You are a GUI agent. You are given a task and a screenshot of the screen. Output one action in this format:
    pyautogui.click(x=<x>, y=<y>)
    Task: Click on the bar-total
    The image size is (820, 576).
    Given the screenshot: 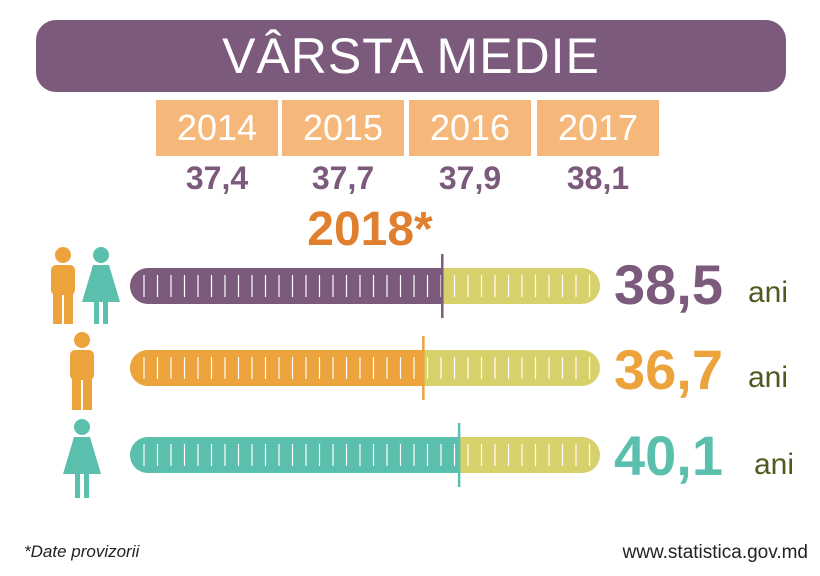 What is the action you would take?
    pyautogui.click(x=365, y=286)
    